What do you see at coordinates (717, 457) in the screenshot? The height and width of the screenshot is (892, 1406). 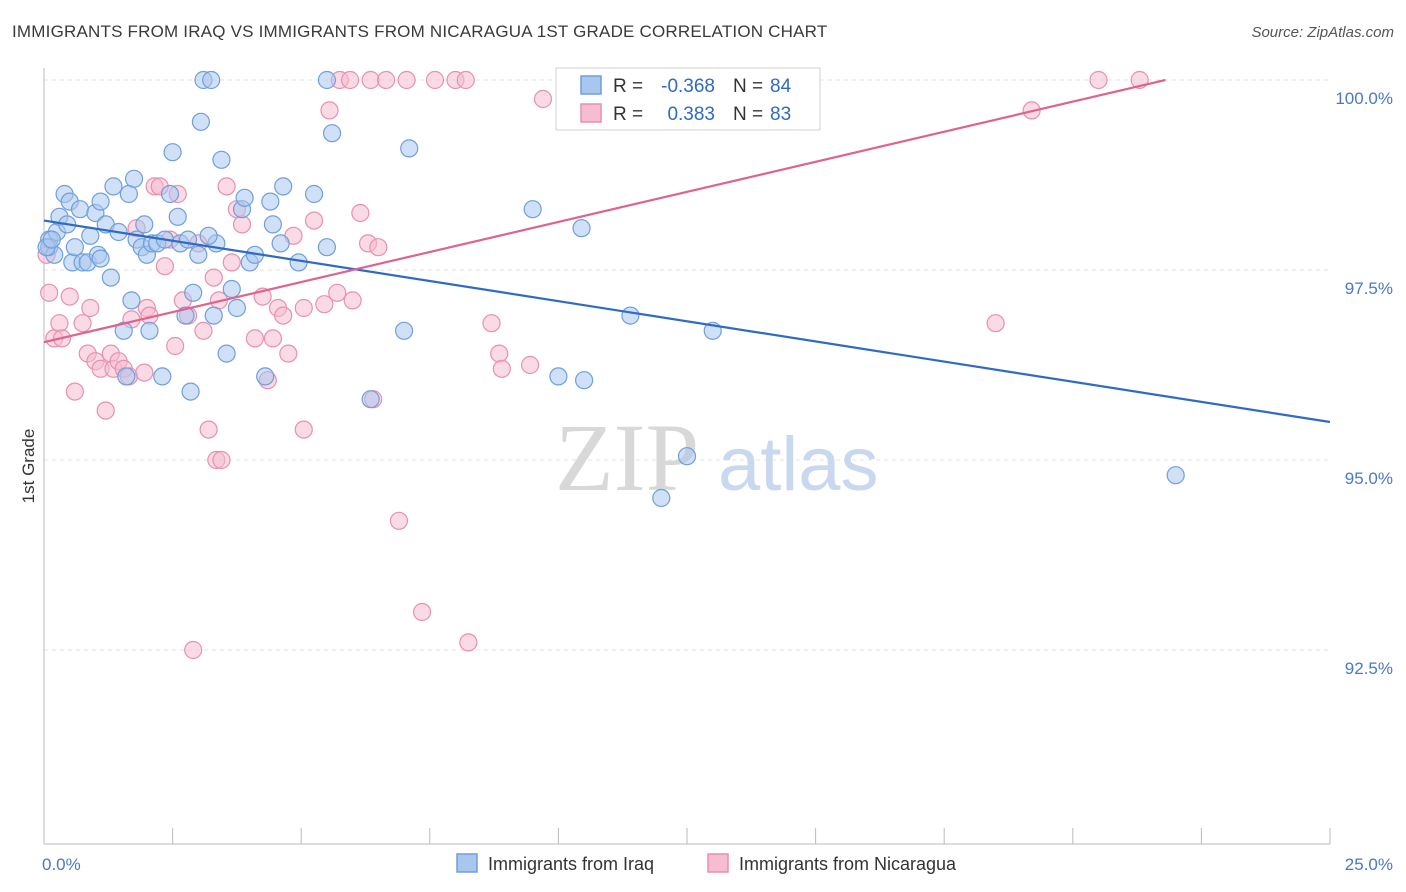 I see `watermark: ZIP atlas` at bounding box center [717, 457].